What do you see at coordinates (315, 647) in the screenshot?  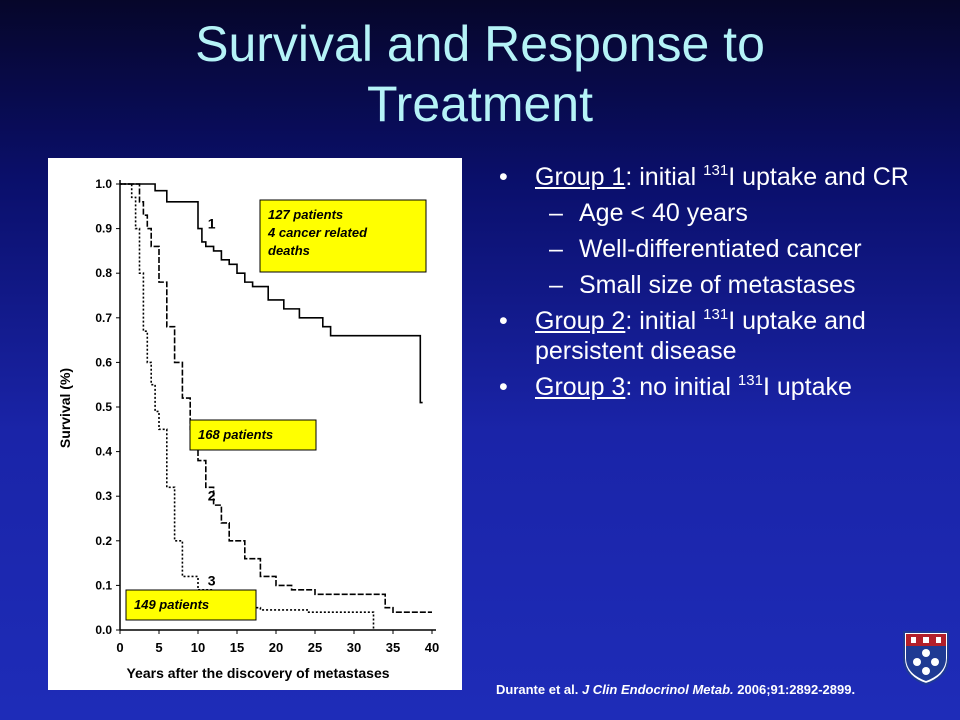 I see `x-tick-label: 25` at bounding box center [315, 647].